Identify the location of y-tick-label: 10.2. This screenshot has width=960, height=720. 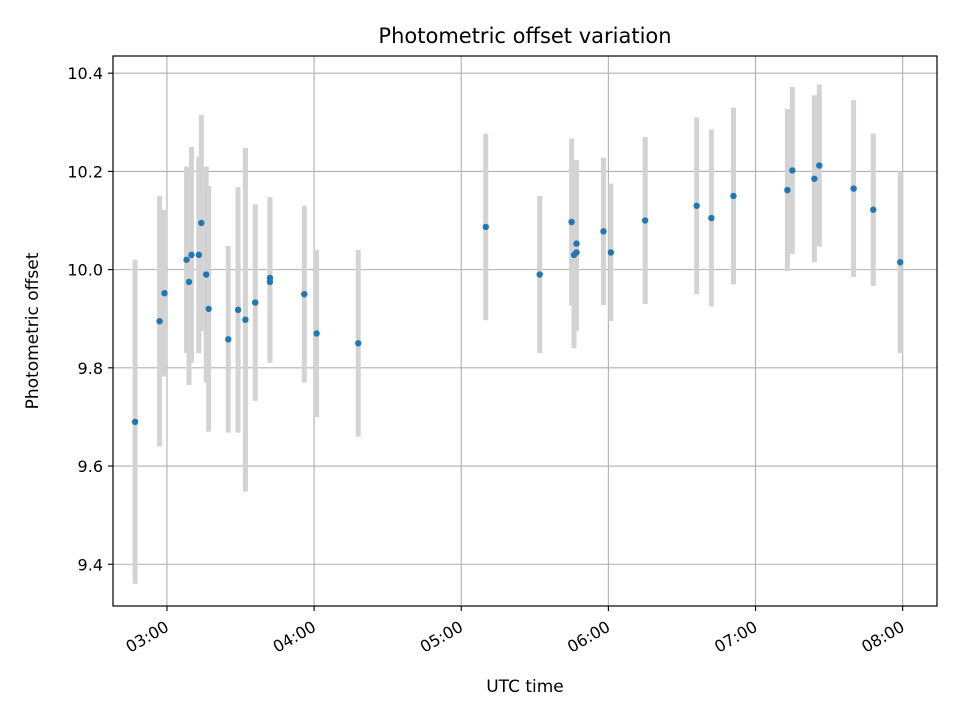
(85, 171).